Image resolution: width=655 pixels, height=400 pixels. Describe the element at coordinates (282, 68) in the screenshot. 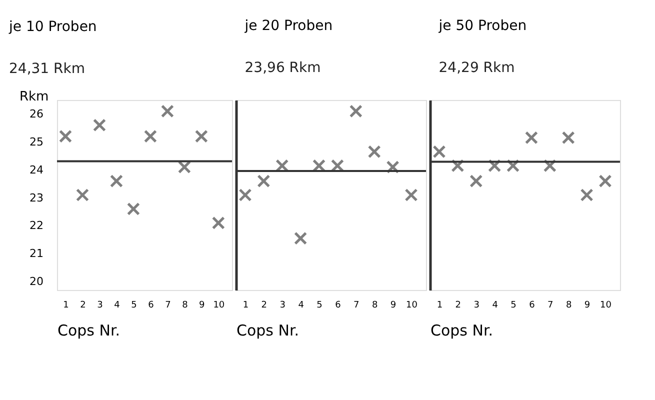

I see `chart-subtitle: 23,96 Rkm` at that location.